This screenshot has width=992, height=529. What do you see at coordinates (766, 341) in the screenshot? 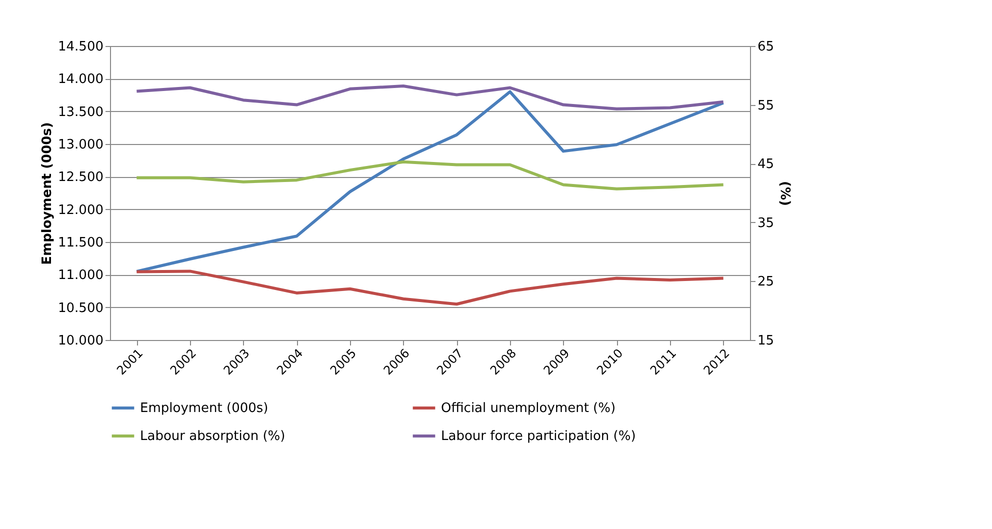
I see `y2-tick-label: 15` at bounding box center [766, 341].